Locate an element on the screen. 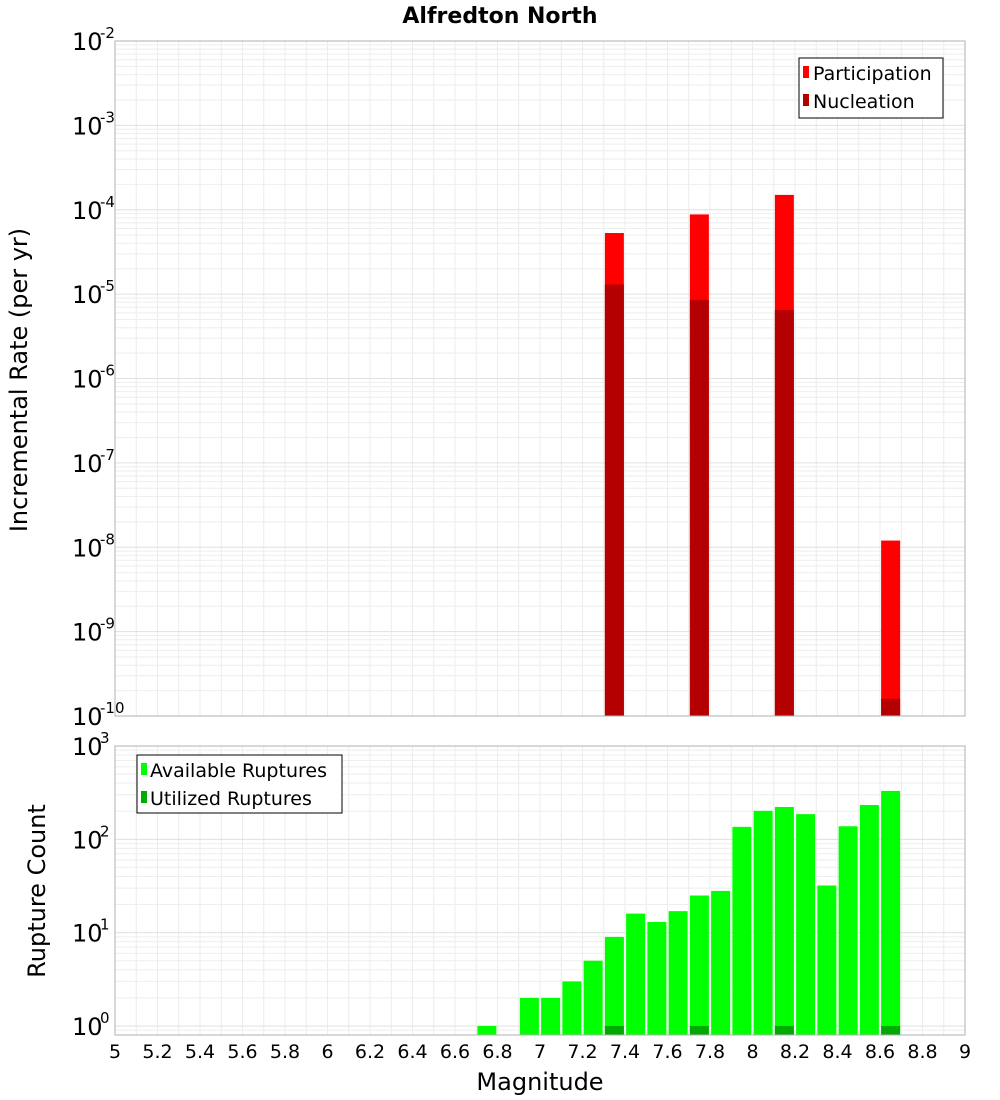  x-axis-title: Magnitude is located at coordinates (539, 1082).